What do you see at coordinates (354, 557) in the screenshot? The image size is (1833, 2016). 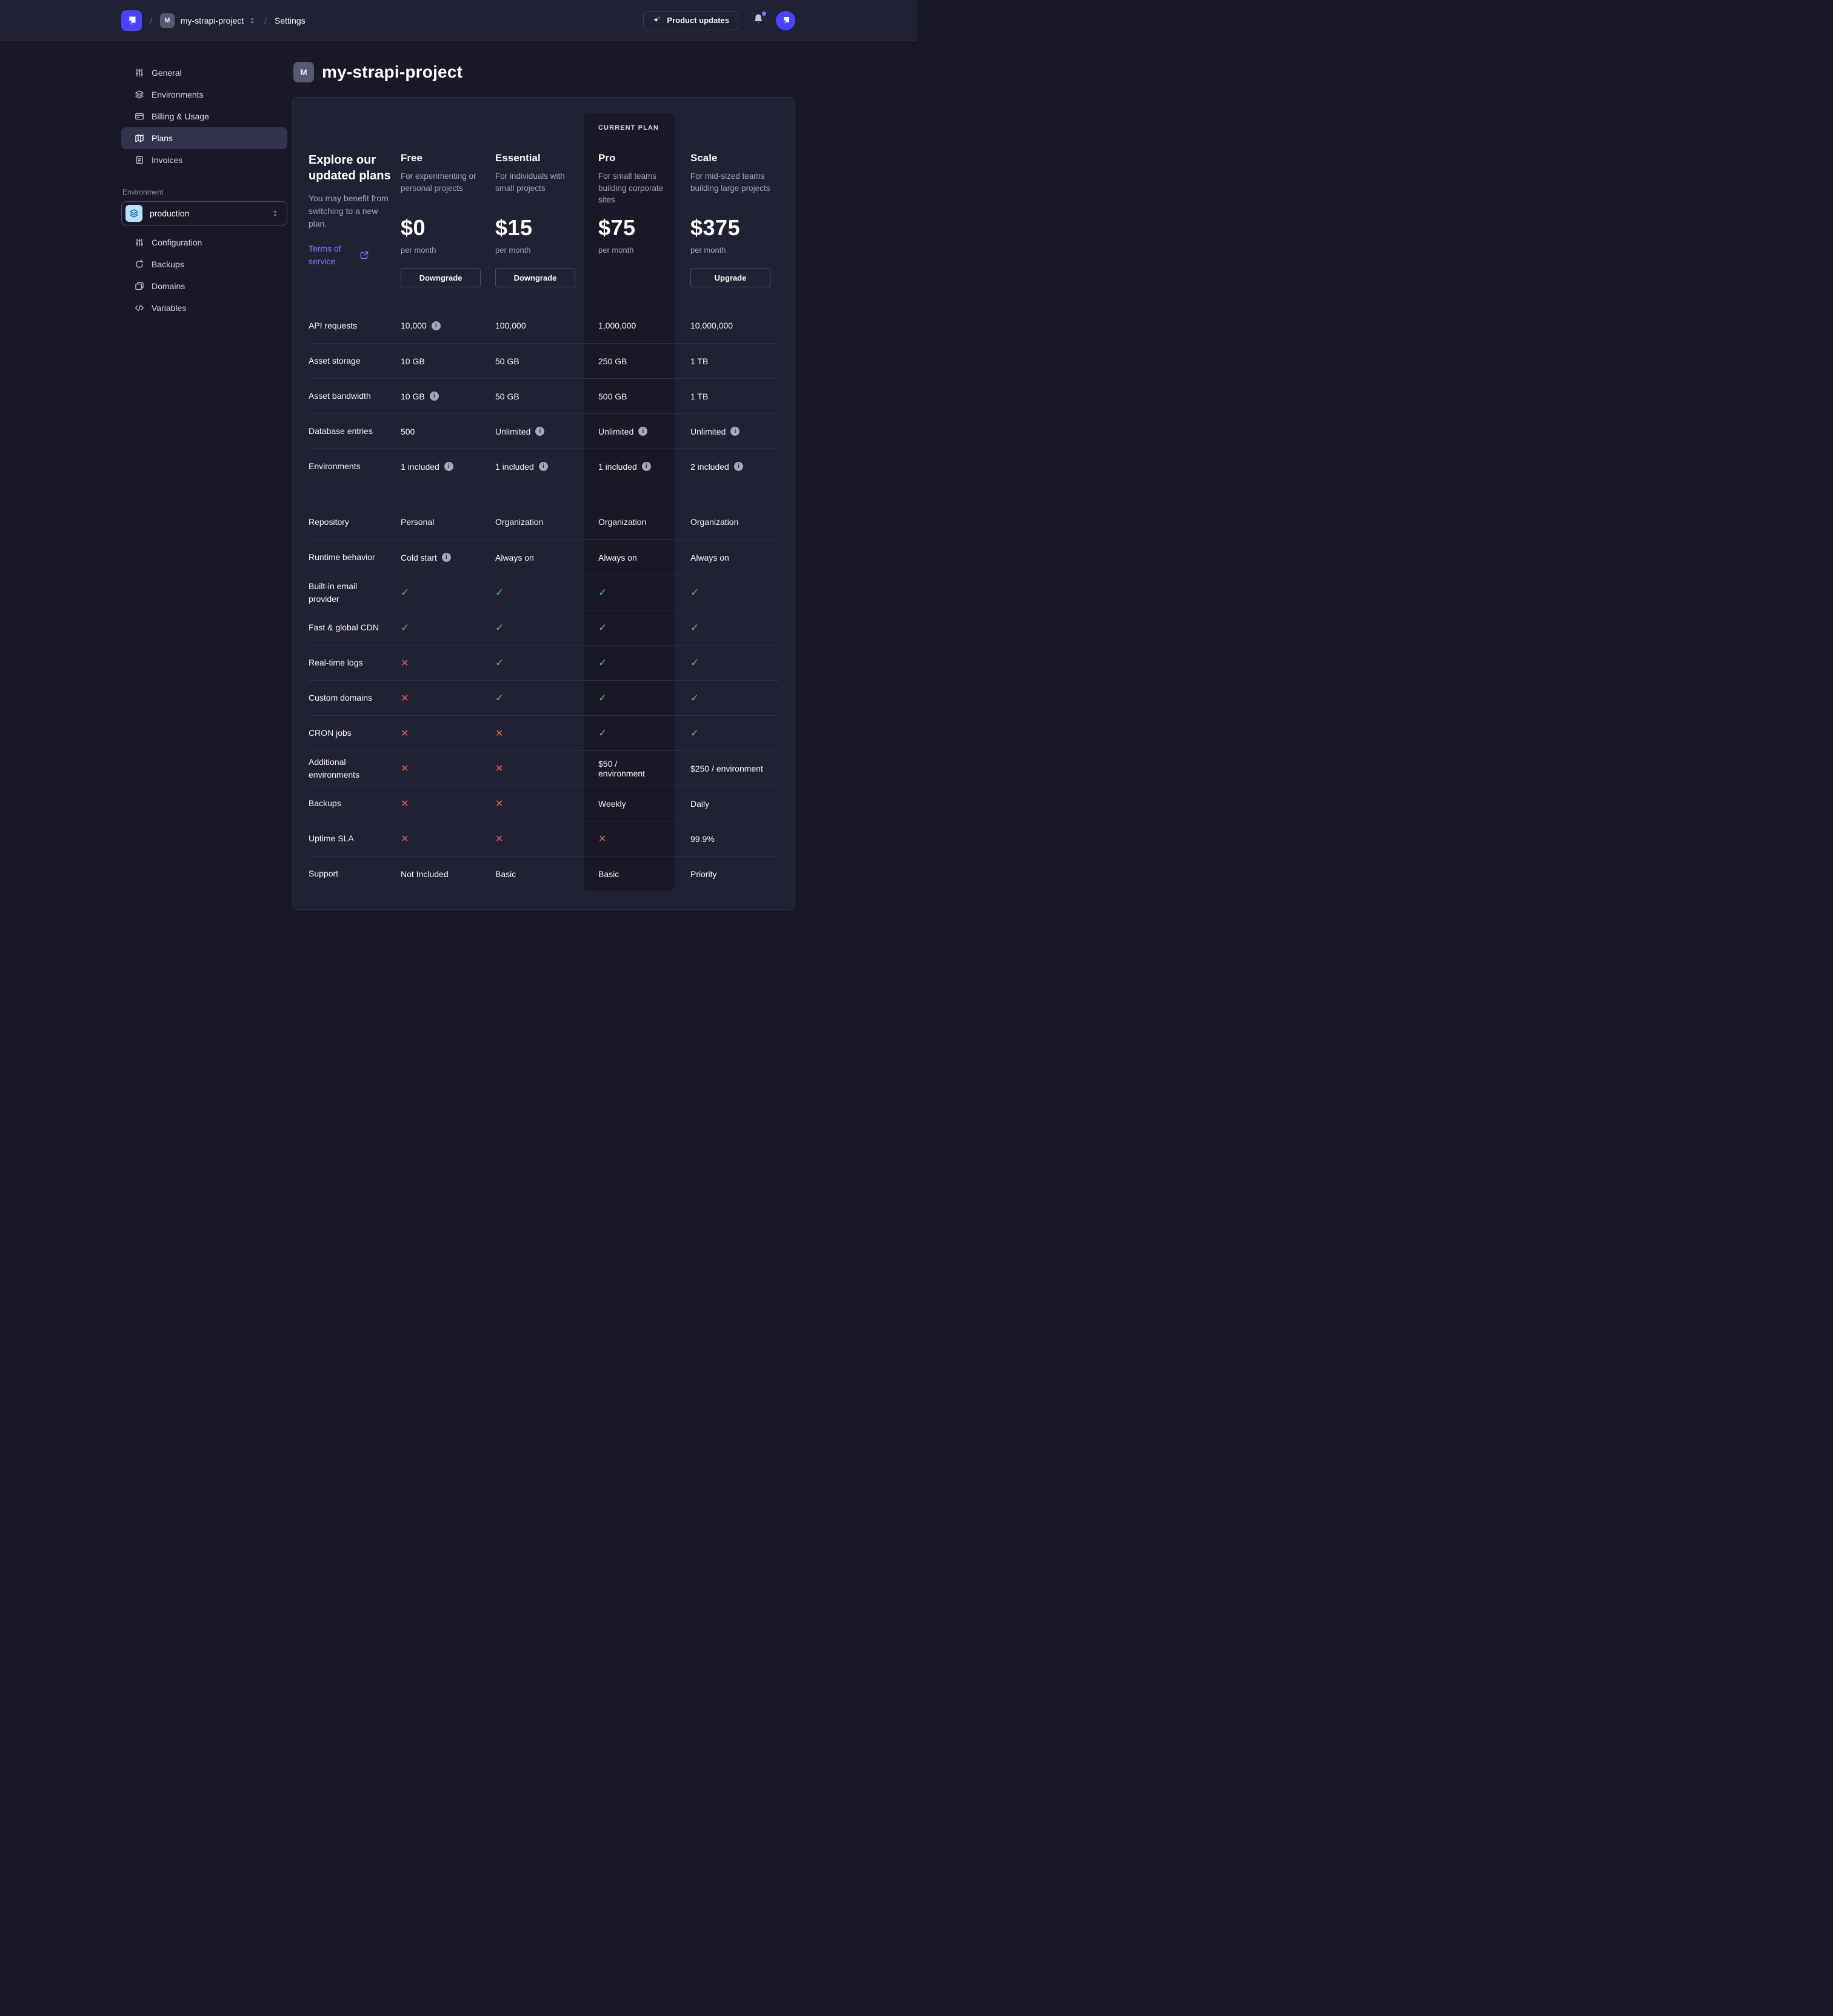 I see `feature-label-runtime-behavior: Runtime behavior` at bounding box center [354, 557].